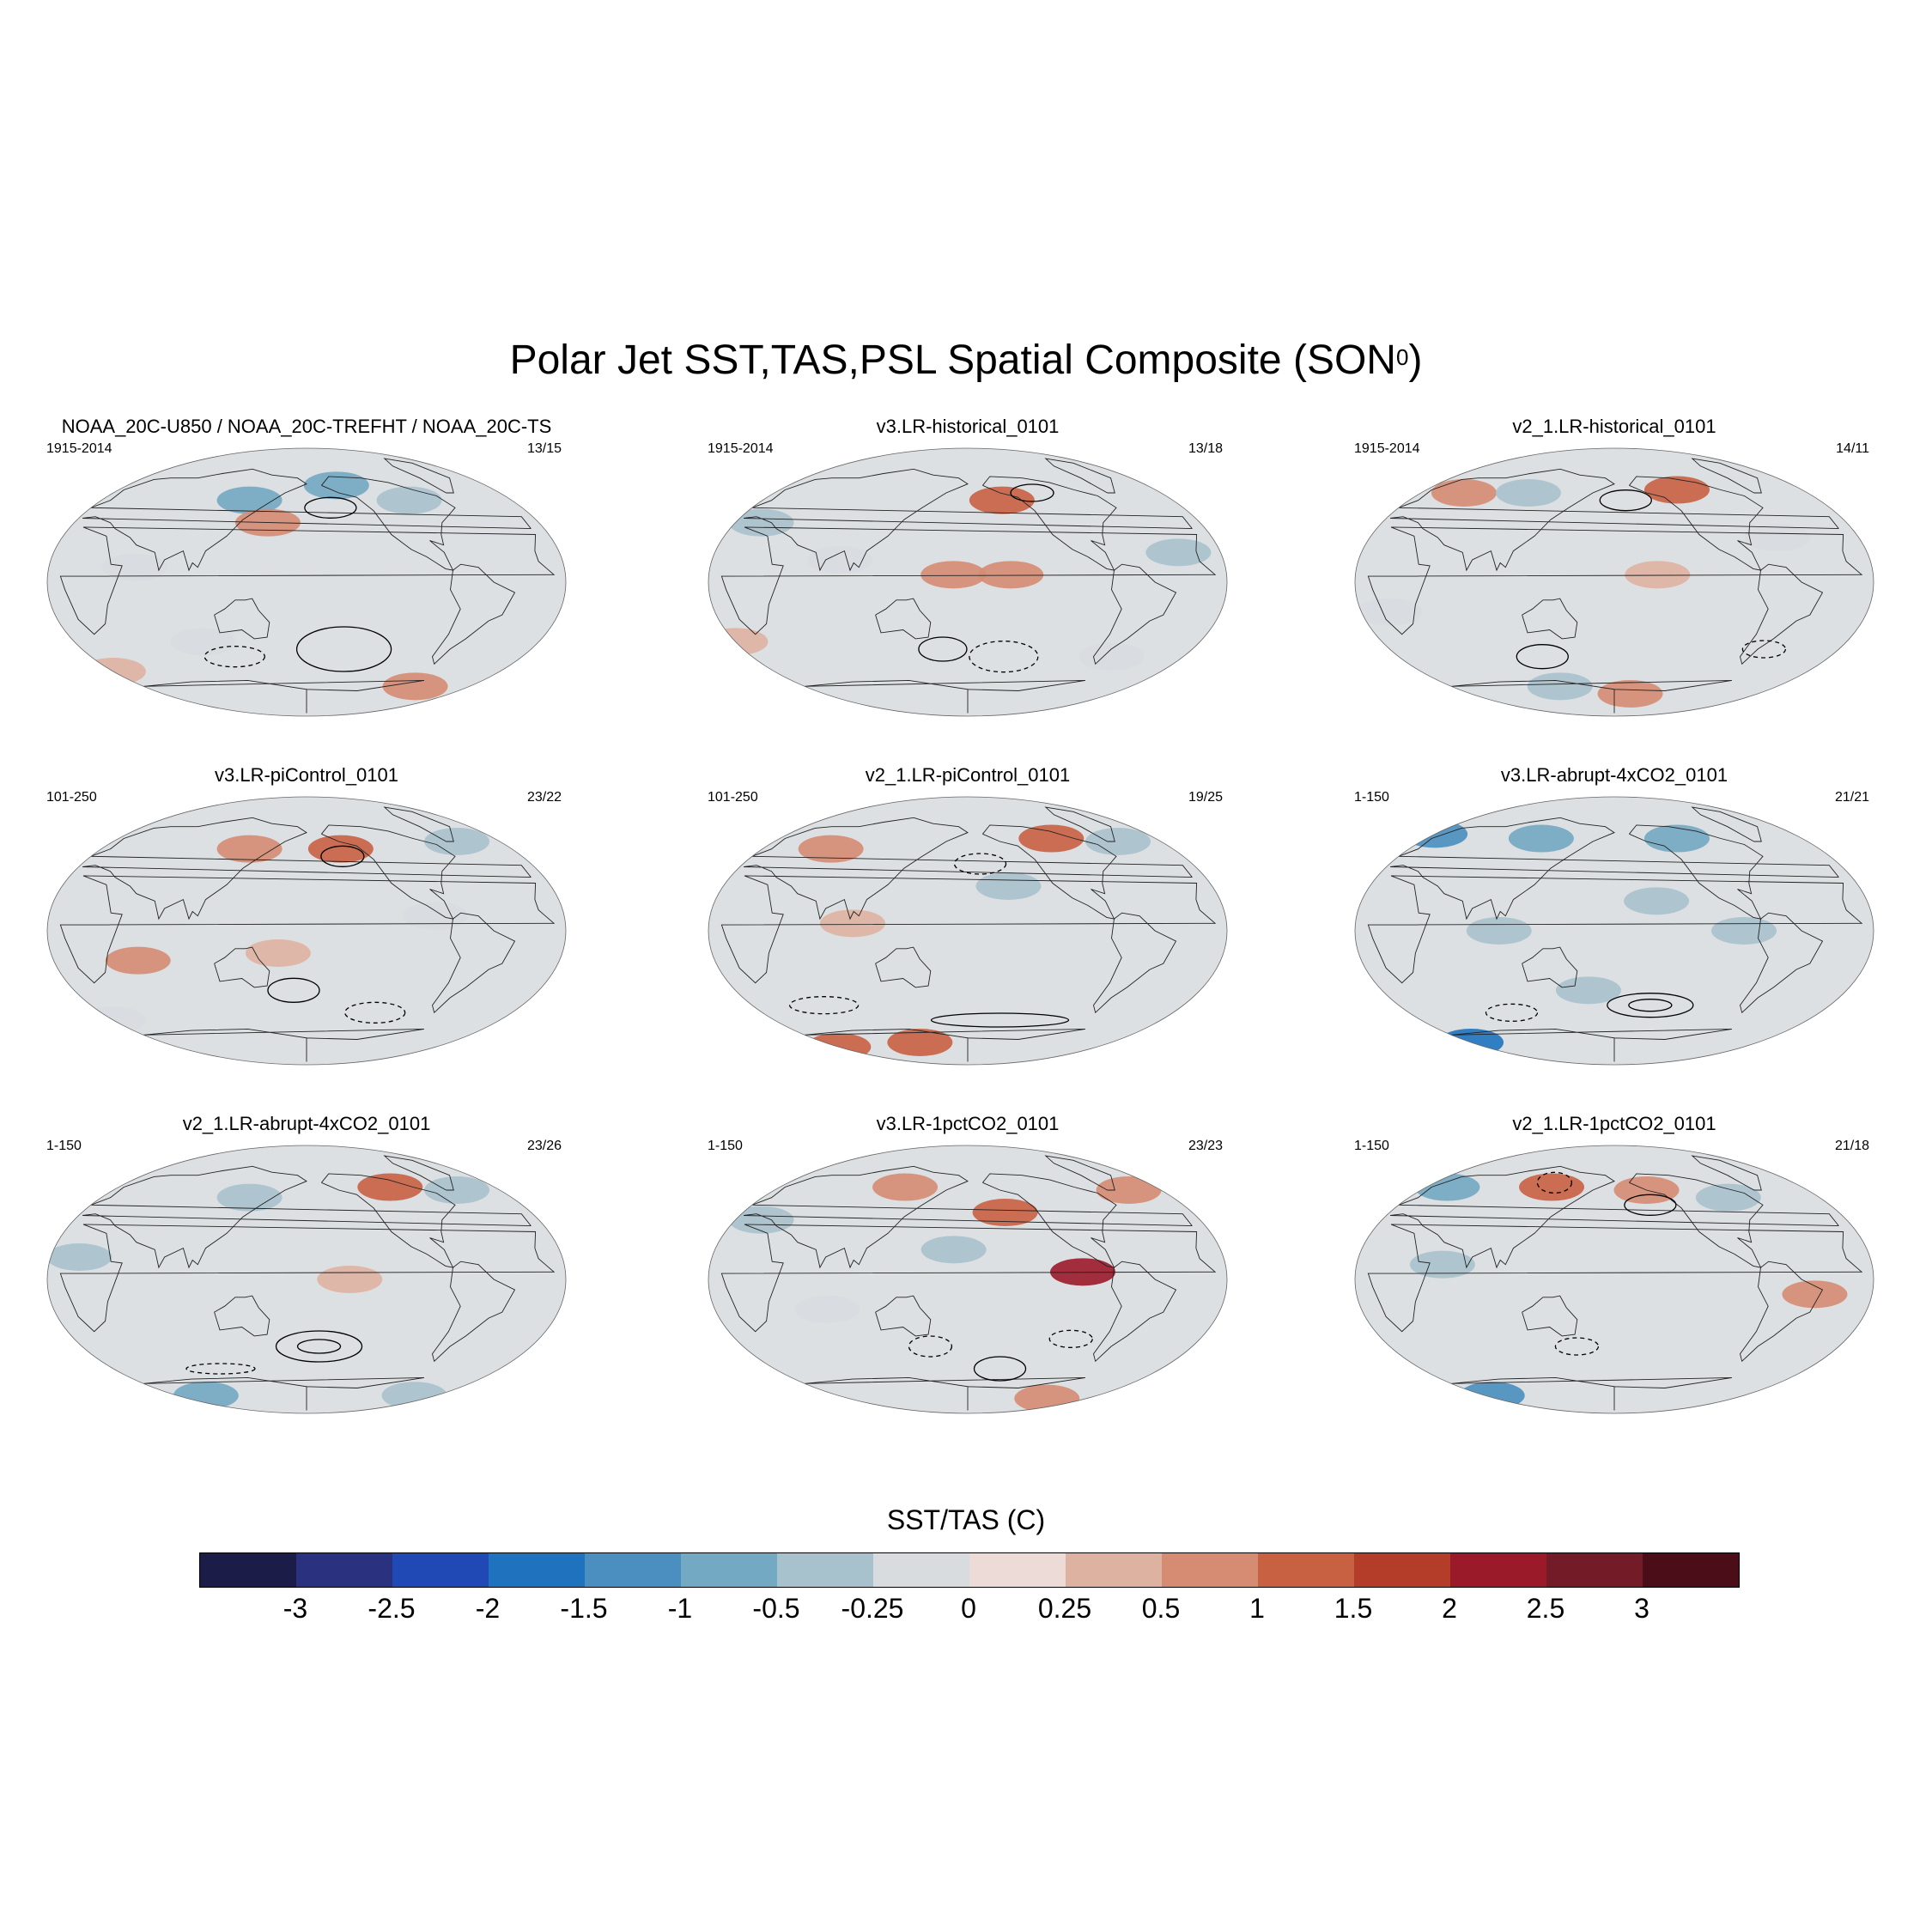  I want to click on colorbar-tick-label: -1.5, so click(584, 1609).